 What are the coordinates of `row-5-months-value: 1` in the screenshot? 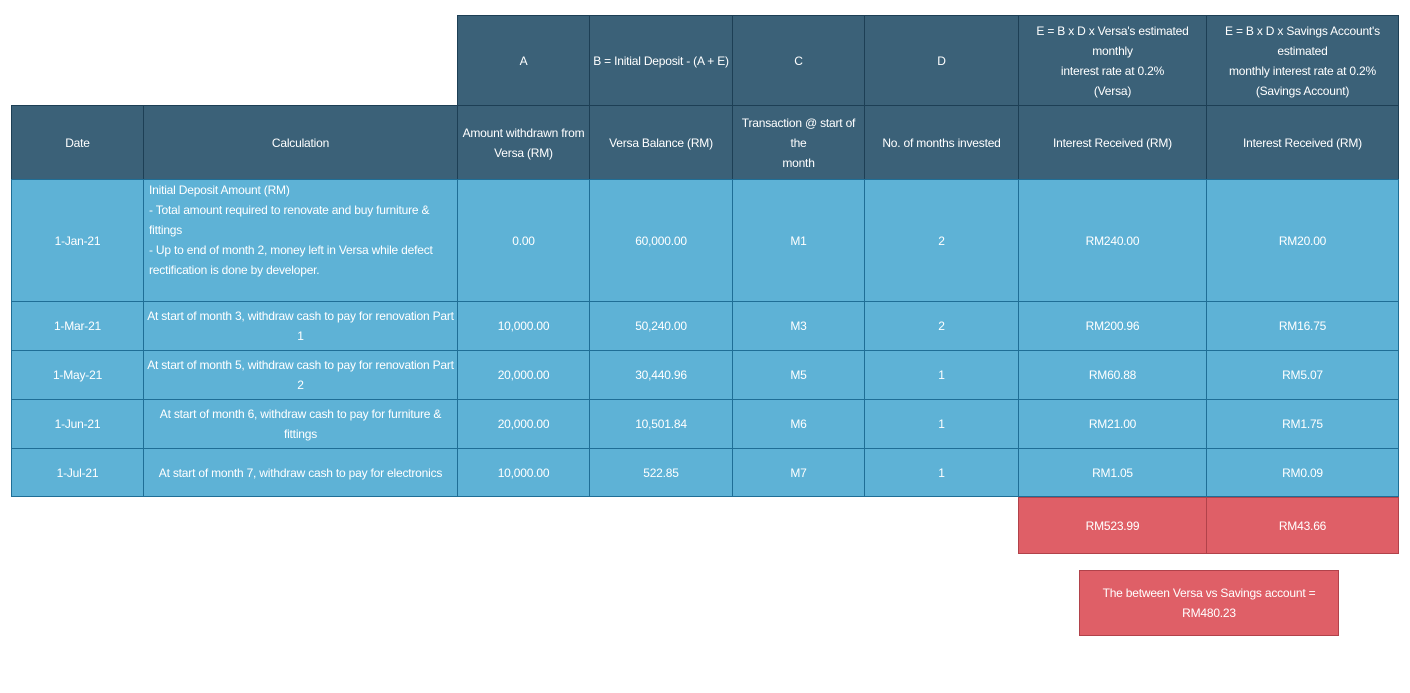 It's located at (941, 472).